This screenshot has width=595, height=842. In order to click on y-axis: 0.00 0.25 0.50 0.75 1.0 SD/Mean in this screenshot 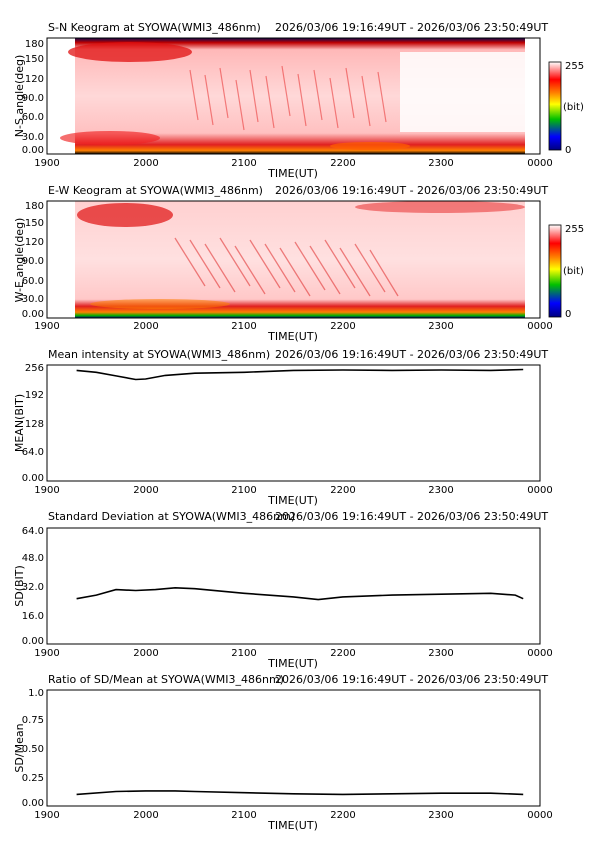, I will do `click(28, 748)`.